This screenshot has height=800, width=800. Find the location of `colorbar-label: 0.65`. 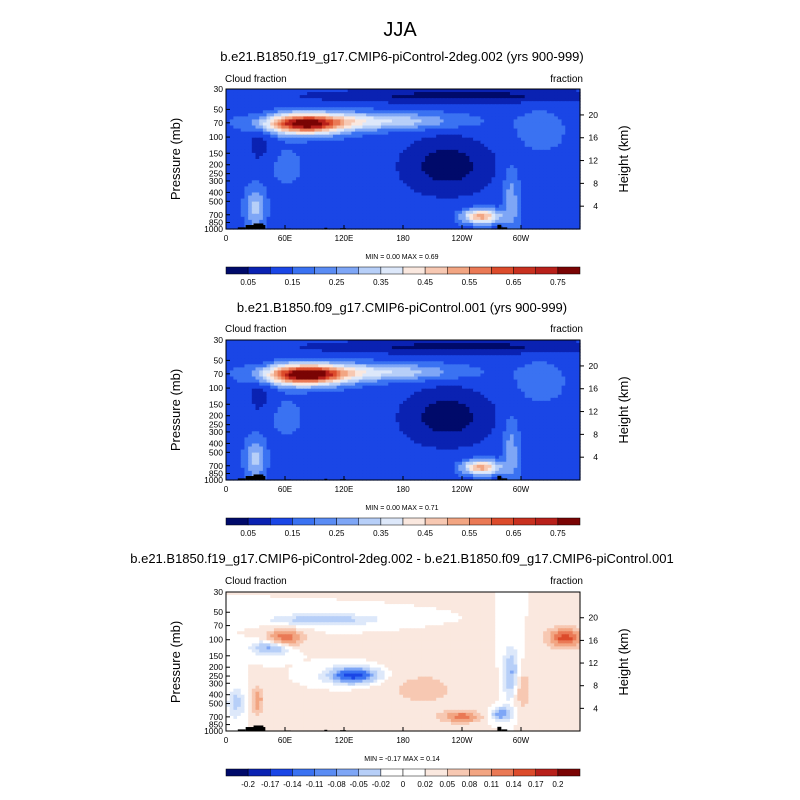

colorbar-label: 0.65 is located at coordinates (514, 282).